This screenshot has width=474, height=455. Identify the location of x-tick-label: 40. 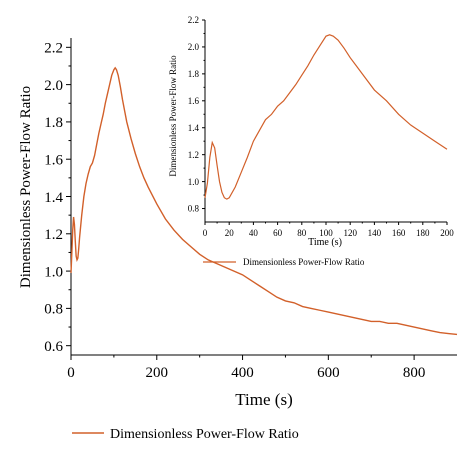
(254, 233).